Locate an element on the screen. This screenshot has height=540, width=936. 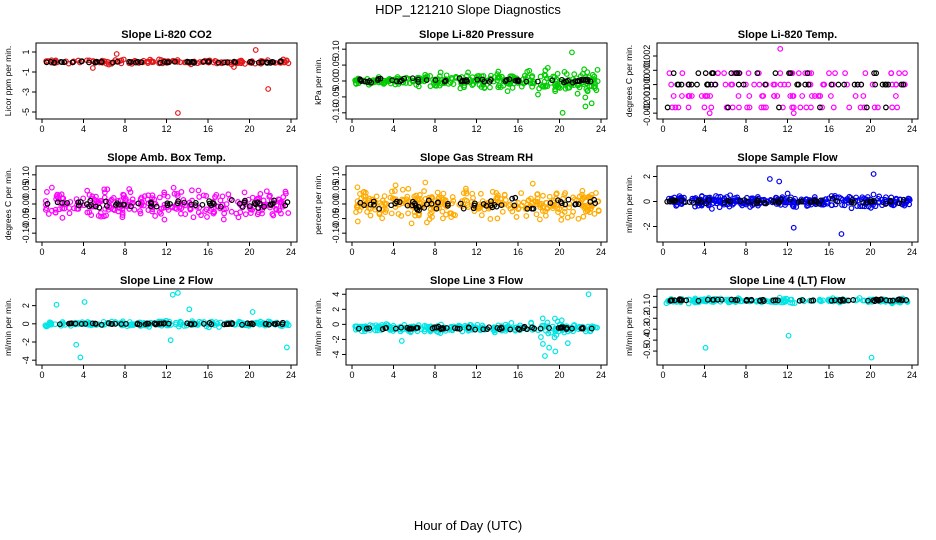
y-tick-label: -2 is located at coordinates (26, 342).